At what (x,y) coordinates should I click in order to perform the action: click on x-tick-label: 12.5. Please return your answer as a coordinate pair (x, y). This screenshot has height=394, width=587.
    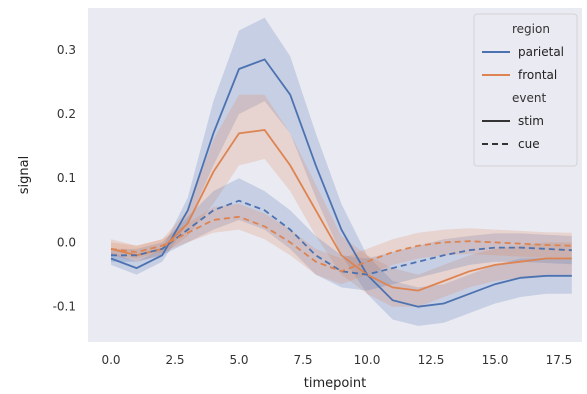
    Looking at the image, I should click on (431, 360).